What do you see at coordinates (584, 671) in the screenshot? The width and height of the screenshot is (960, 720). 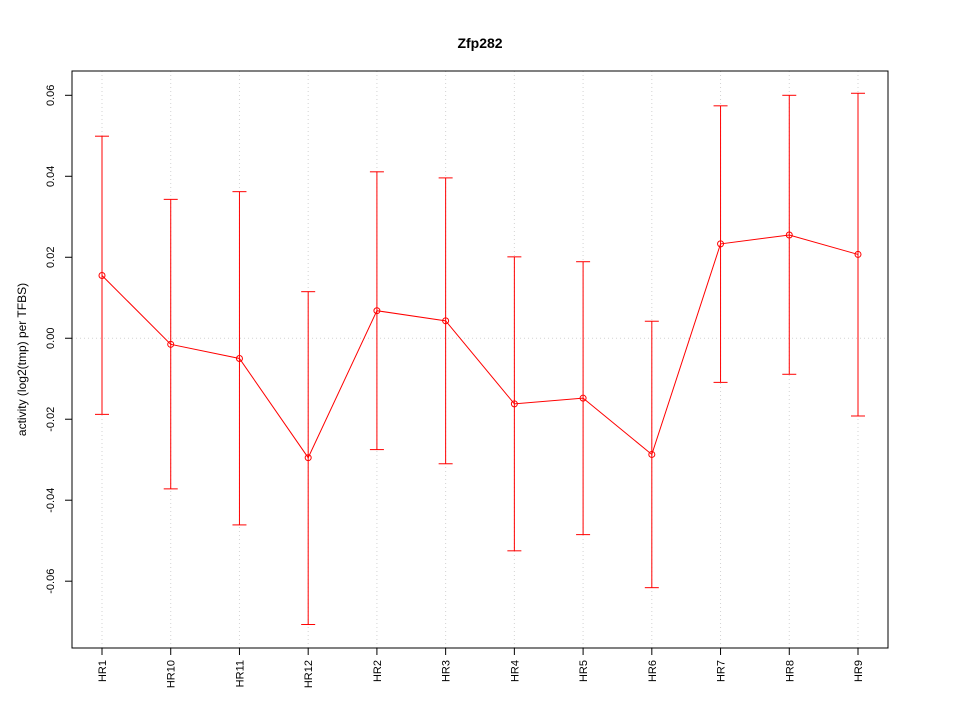 I see `x-tick-label: HR5` at bounding box center [584, 671].